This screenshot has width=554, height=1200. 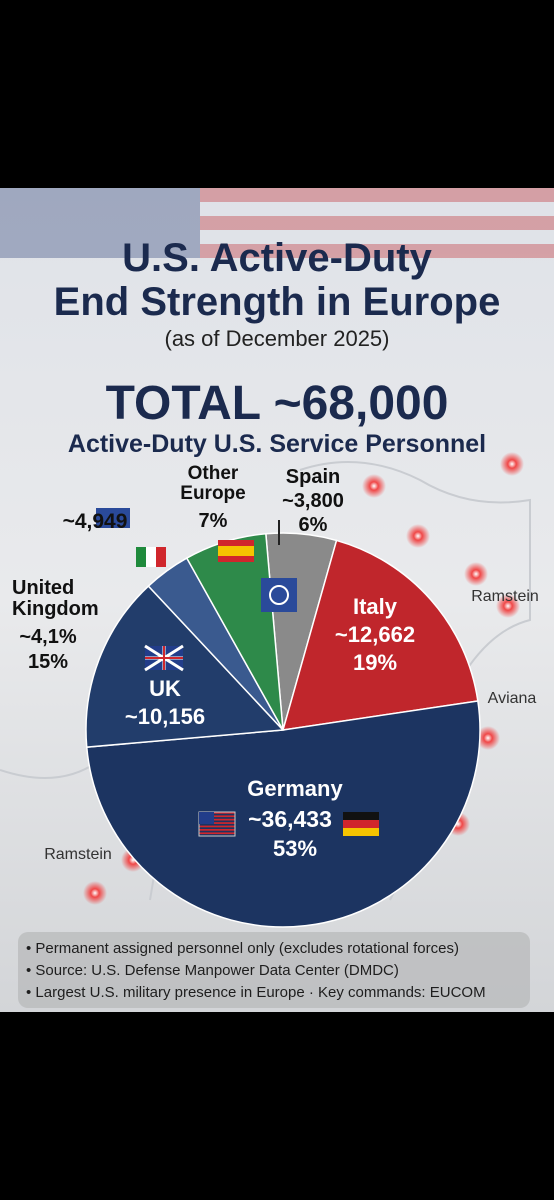 What do you see at coordinates (165, 688) in the screenshot?
I see `slice-name: UK` at bounding box center [165, 688].